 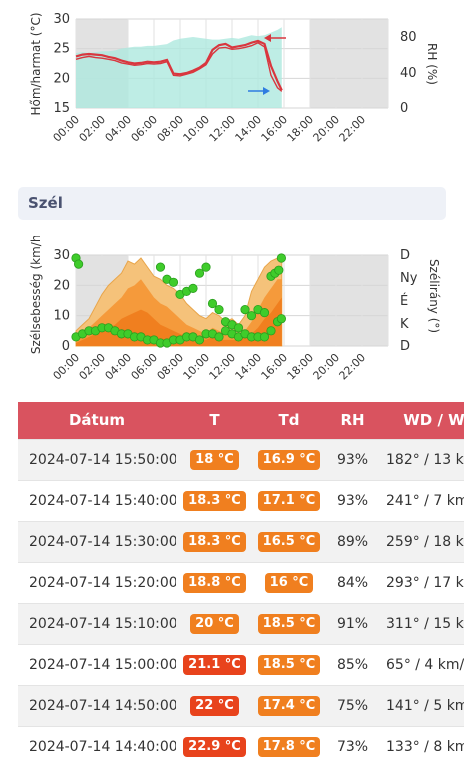 What do you see at coordinates (93, 367) in the screenshot?
I see `x-tick-label: 02:00` at bounding box center [93, 367].